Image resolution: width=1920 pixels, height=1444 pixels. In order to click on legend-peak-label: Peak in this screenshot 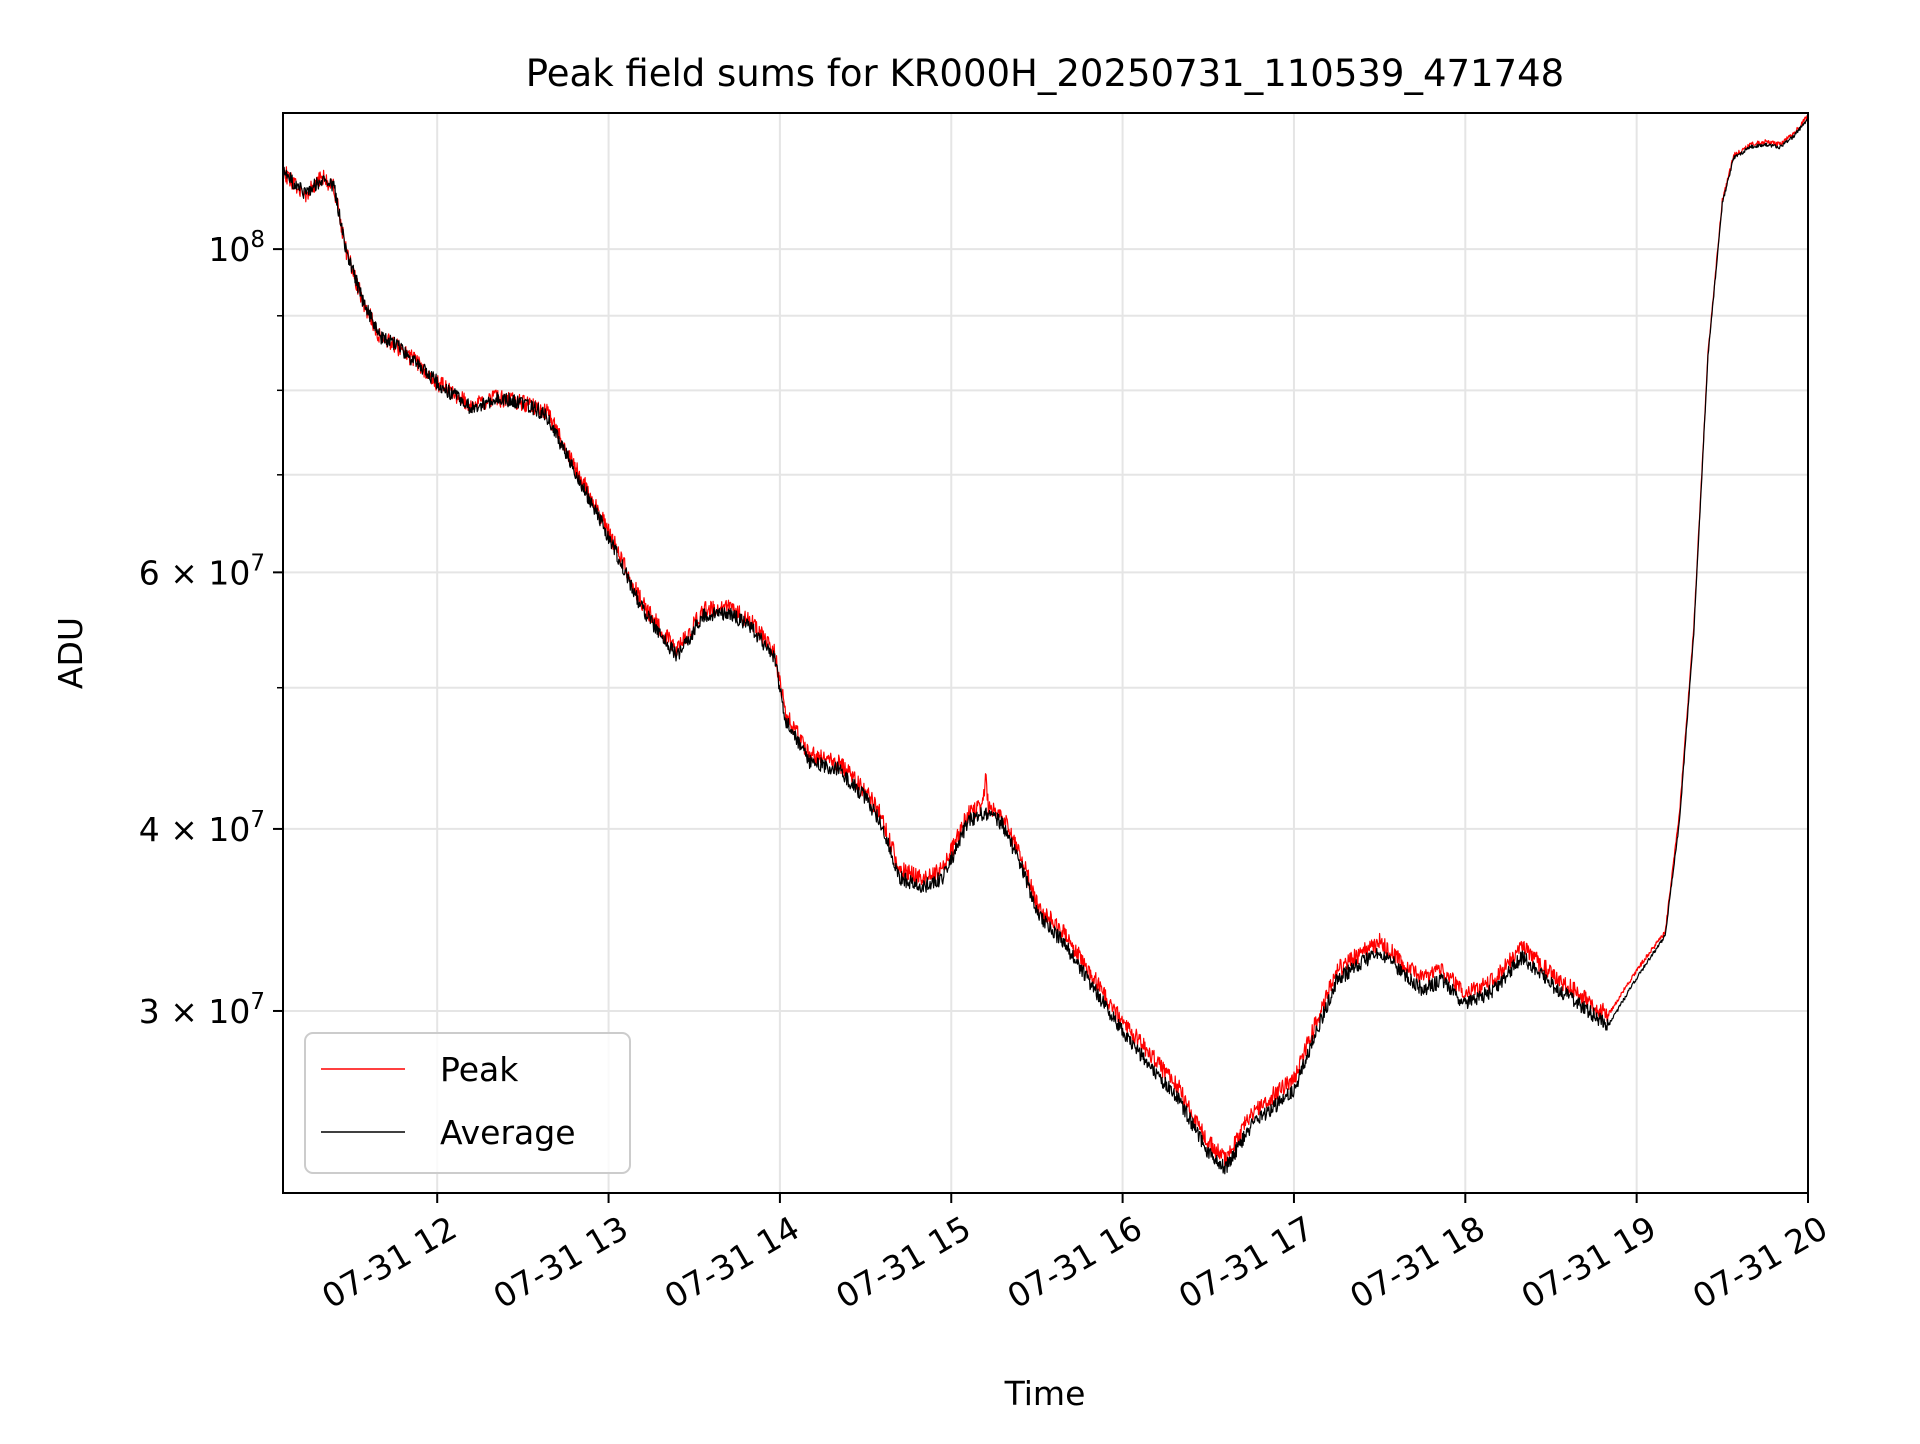, I will do `click(479, 1069)`.